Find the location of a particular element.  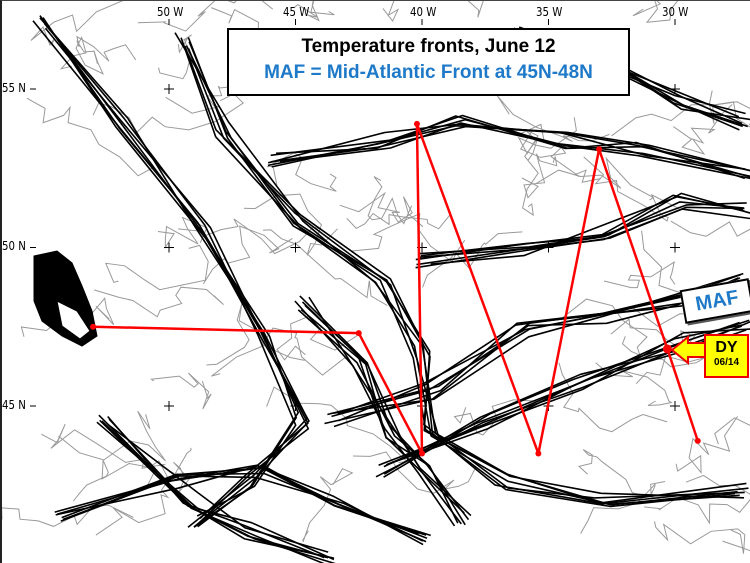

lon-label-30w: 30 W is located at coordinates (675, 12).